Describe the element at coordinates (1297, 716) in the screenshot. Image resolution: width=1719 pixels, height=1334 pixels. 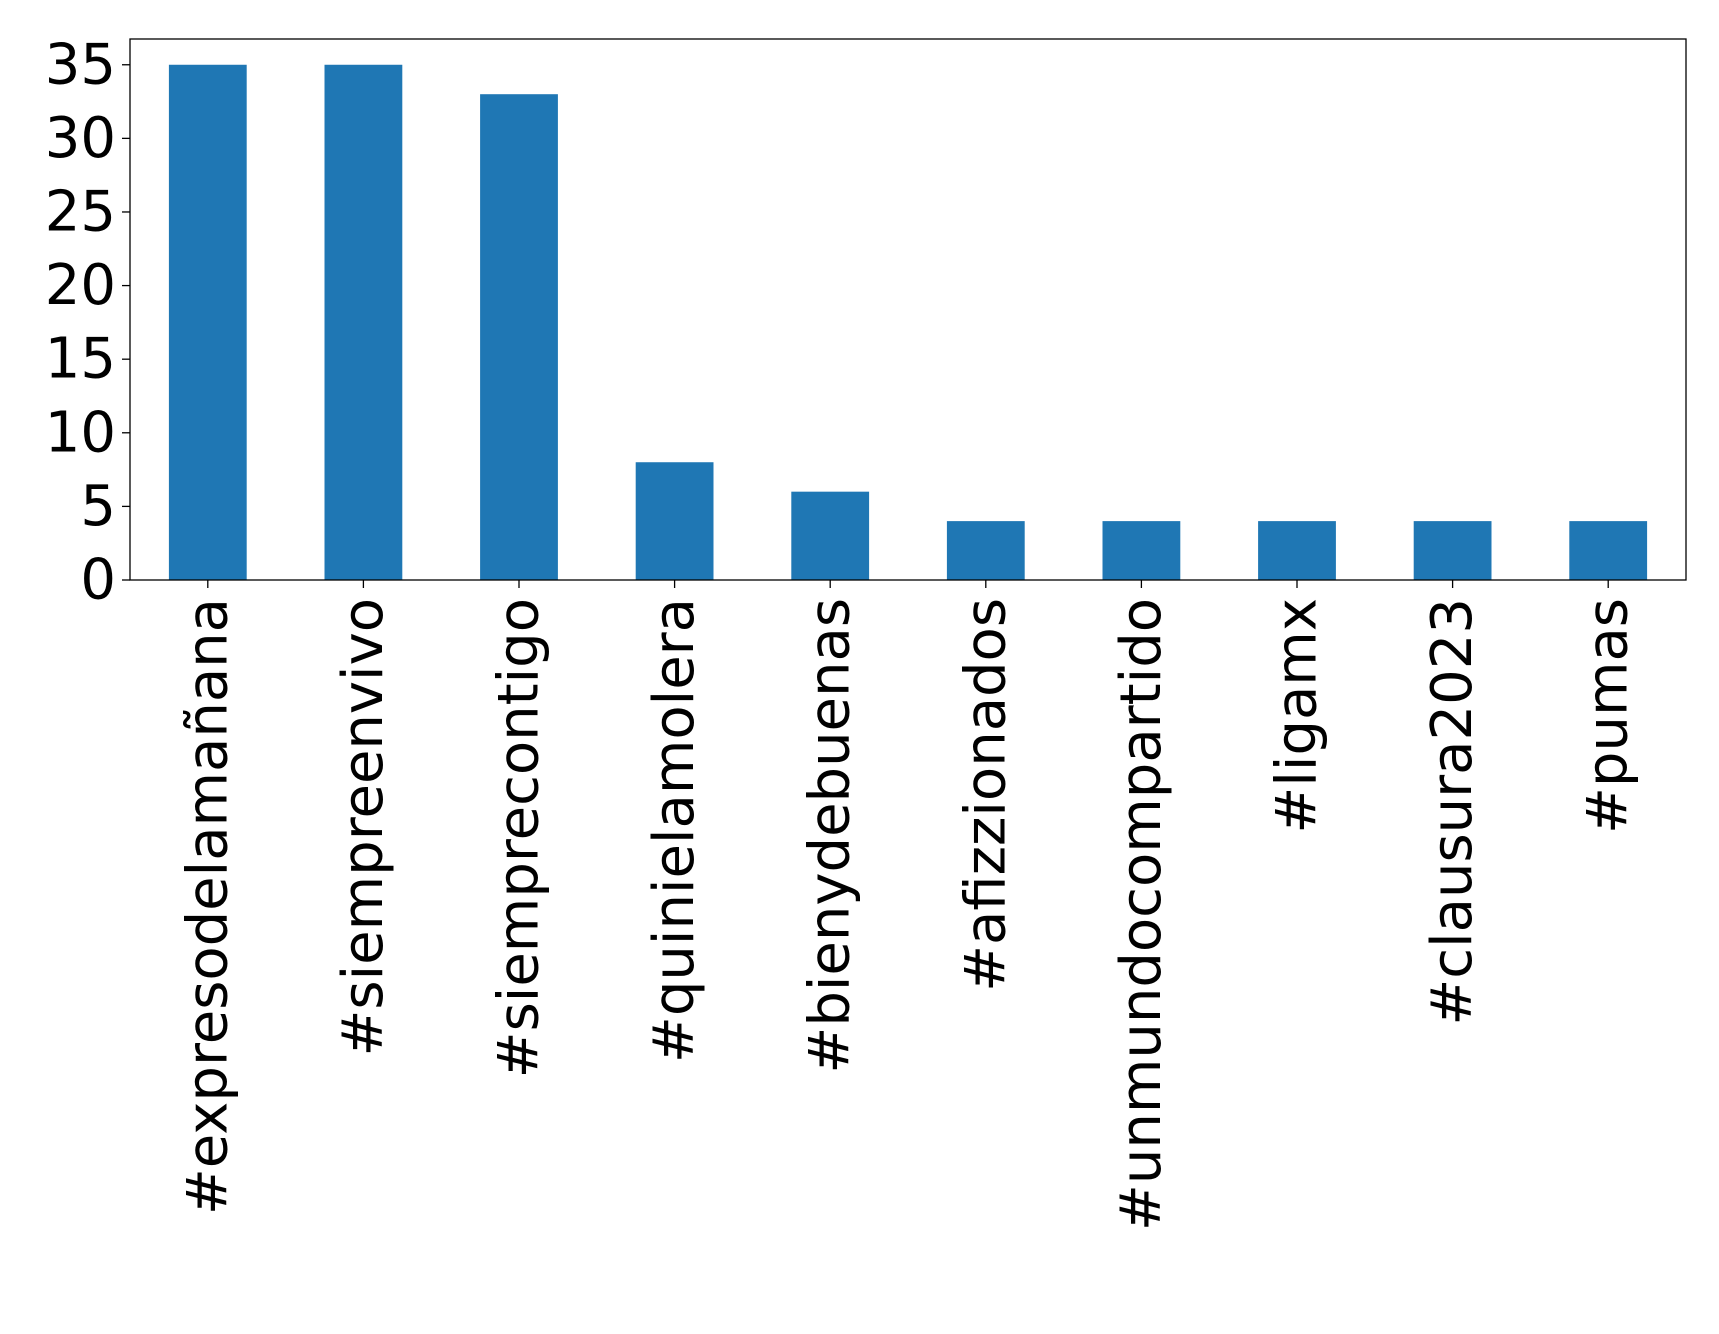
I see `x-tick-label-7: #ligamx` at that location.